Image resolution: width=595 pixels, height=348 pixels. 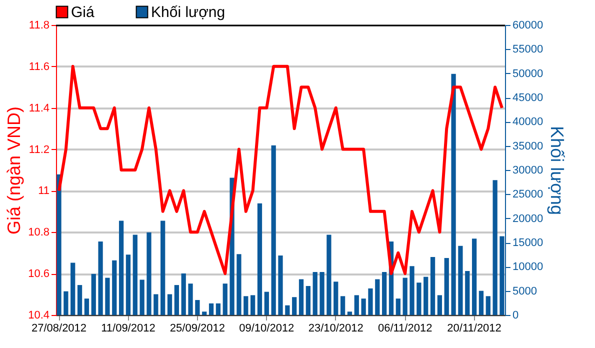 I want to click on x-tick-label: 25/09/2012, so click(x=197, y=328).